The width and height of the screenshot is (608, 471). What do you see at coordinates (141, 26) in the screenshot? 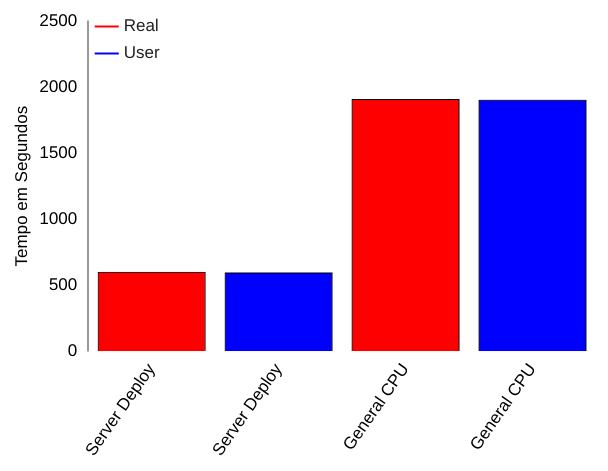
I see `legend-label: Real` at bounding box center [141, 26].